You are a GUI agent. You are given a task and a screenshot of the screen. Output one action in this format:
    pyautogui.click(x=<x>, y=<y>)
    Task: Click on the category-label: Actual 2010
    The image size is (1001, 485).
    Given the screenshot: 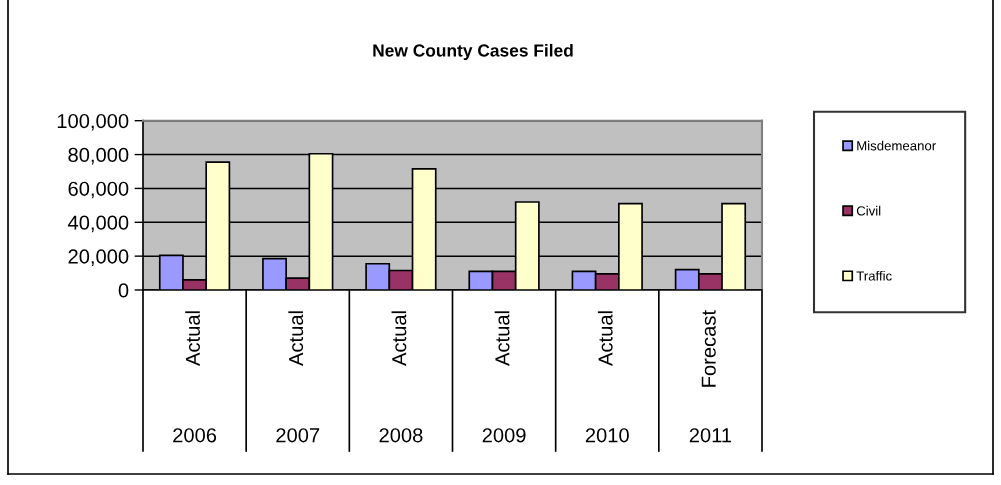 What is the action you would take?
    pyautogui.click(x=607, y=377)
    